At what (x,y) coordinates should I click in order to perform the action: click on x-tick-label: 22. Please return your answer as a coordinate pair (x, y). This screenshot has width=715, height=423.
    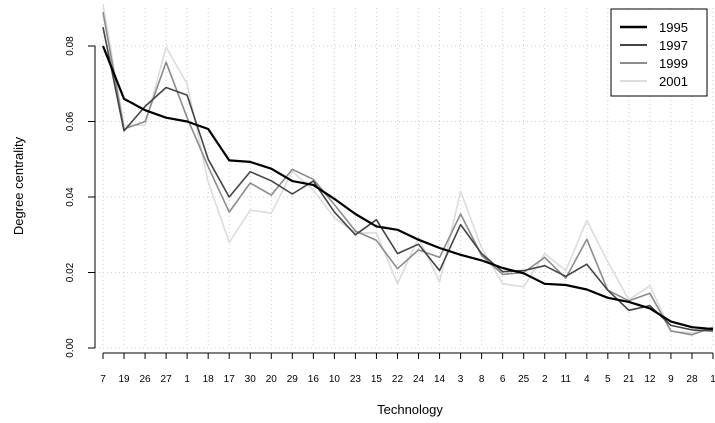
    Looking at the image, I should click on (398, 379).